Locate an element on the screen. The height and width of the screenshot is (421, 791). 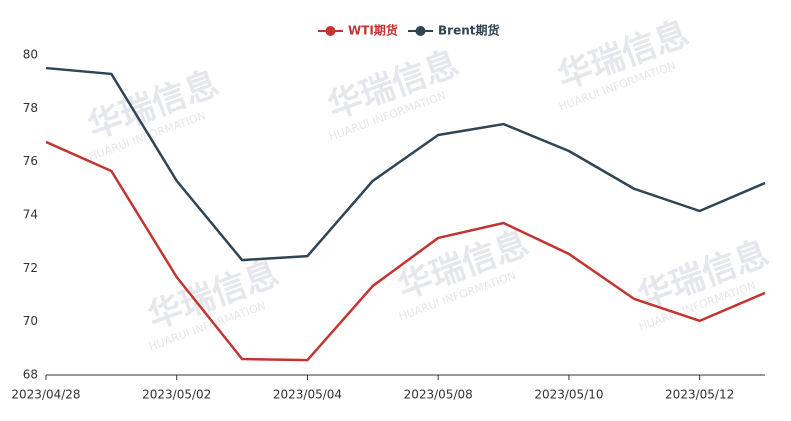
legend-label: WTI期货 is located at coordinates (373, 30).